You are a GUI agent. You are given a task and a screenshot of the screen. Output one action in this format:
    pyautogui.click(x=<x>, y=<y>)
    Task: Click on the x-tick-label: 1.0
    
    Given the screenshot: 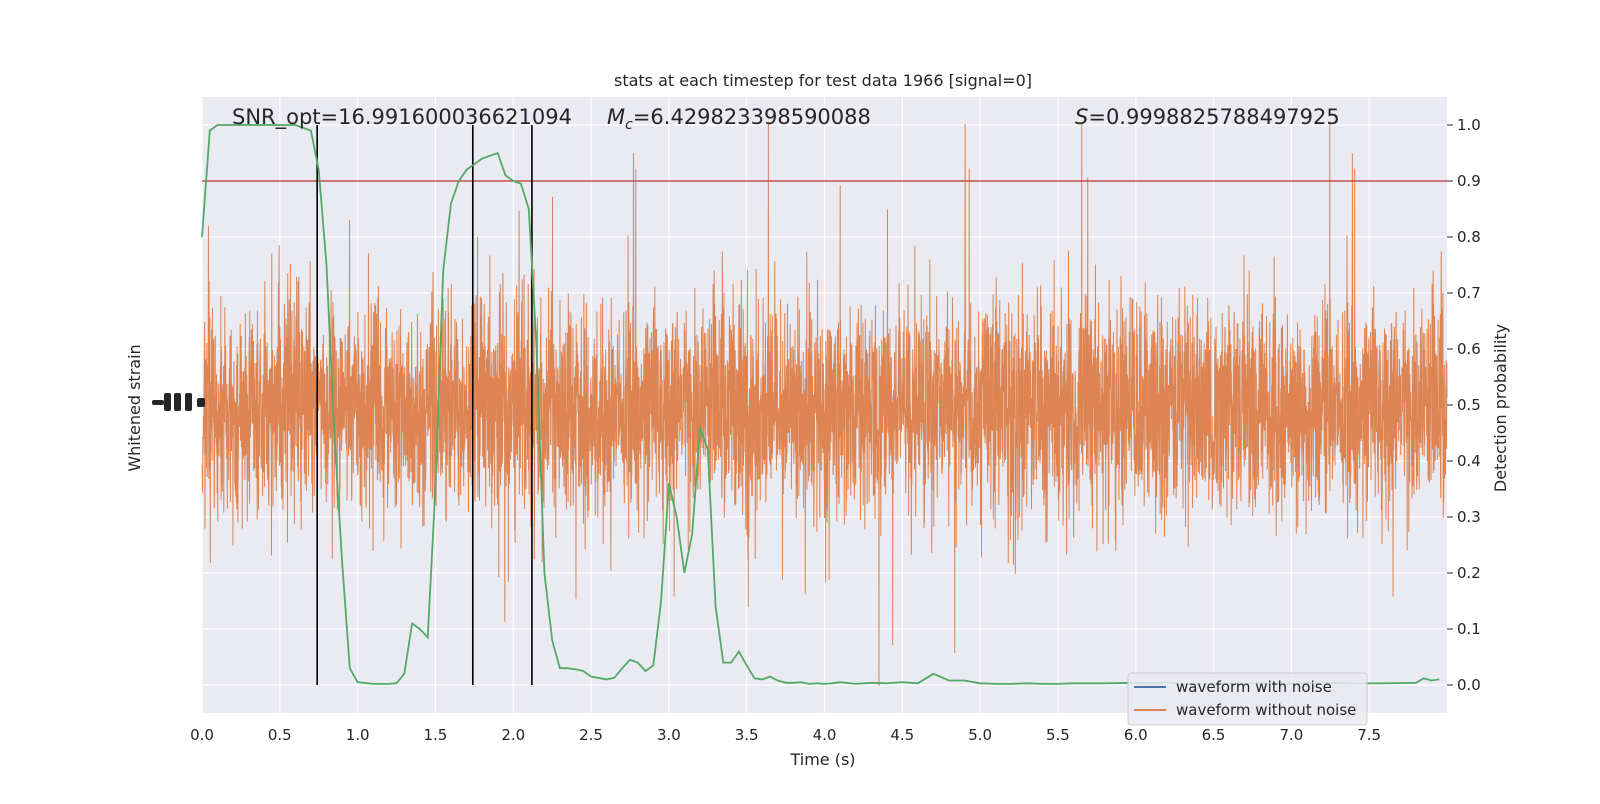 What is the action you would take?
    pyautogui.click(x=358, y=735)
    